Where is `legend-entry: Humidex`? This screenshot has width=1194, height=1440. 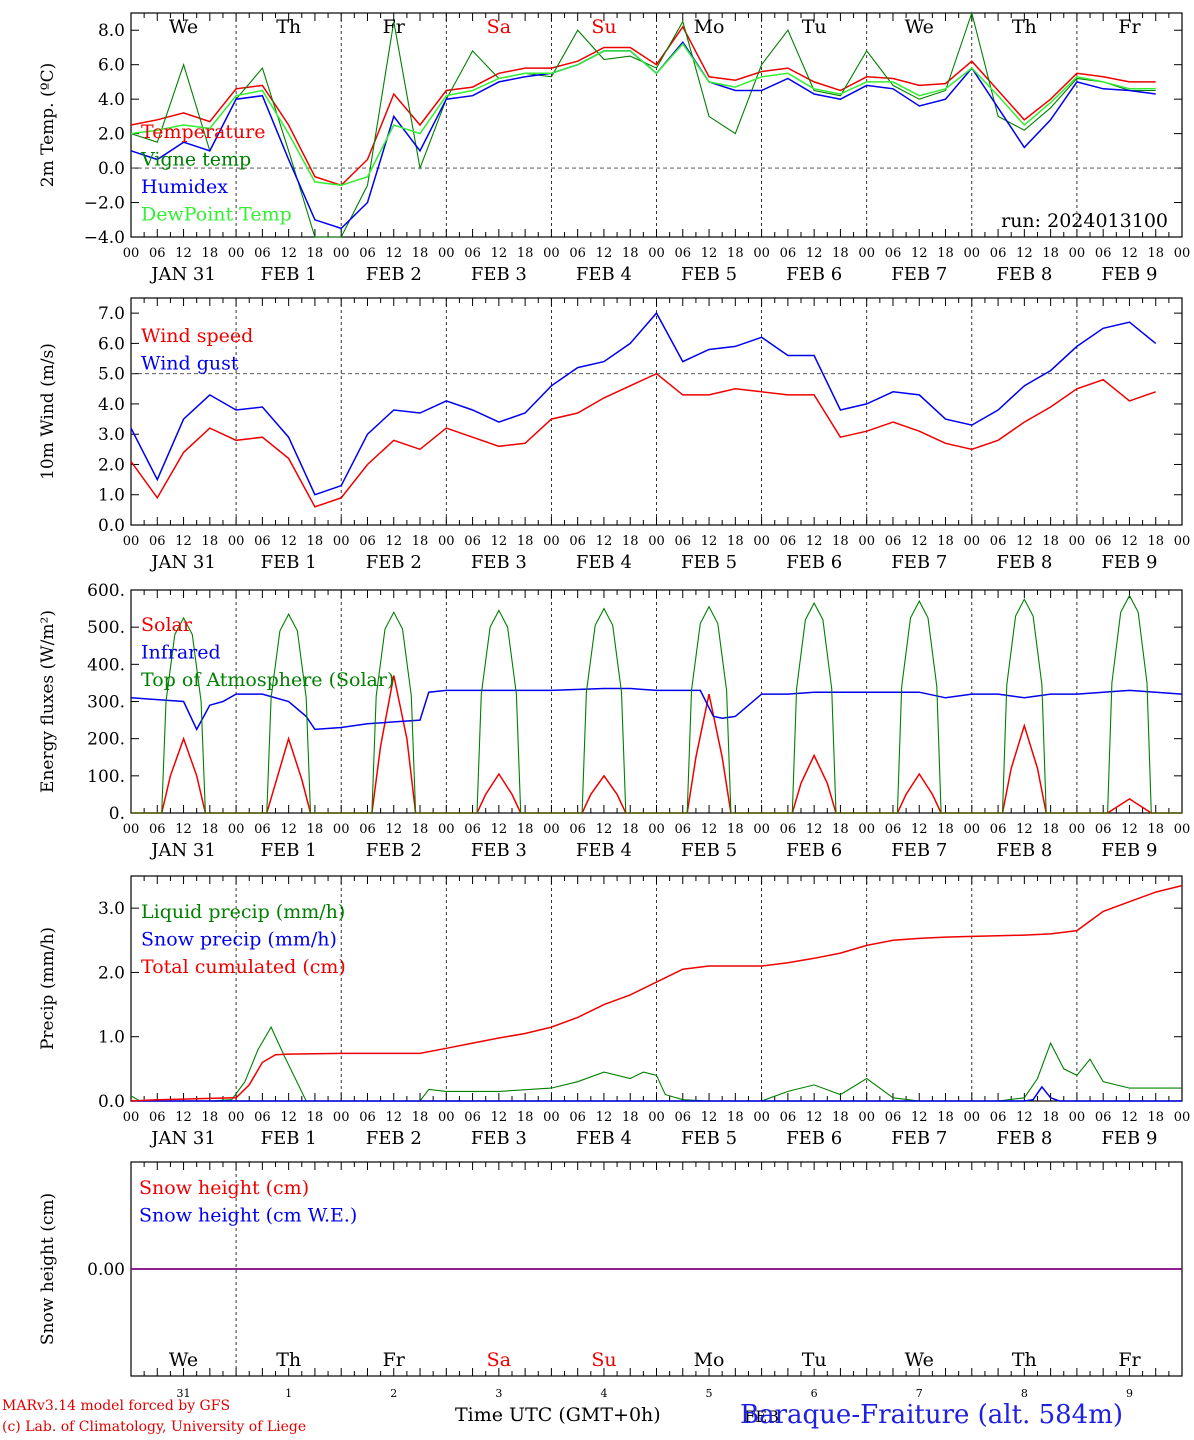 legend-entry: Humidex is located at coordinates (184, 187).